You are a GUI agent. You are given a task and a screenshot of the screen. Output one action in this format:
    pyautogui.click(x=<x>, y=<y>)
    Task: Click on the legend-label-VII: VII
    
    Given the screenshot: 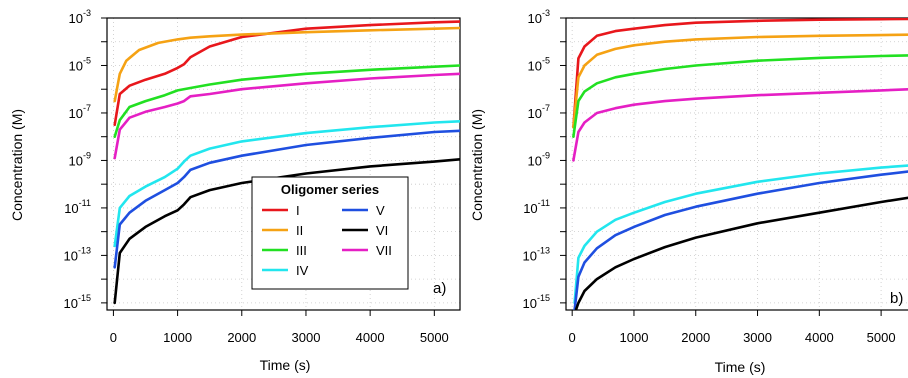 What is the action you would take?
    pyautogui.click(x=384, y=250)
    